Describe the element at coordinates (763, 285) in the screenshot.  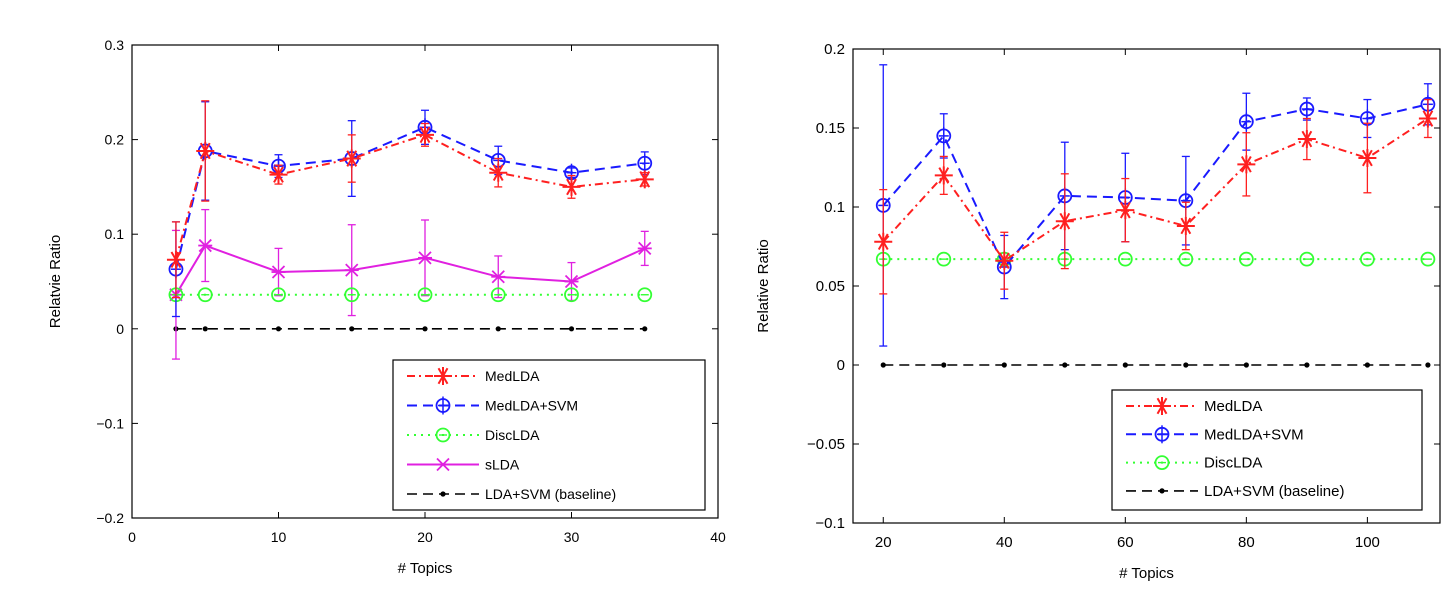
I see `y-axis-label: Relative Ratio` at that location.